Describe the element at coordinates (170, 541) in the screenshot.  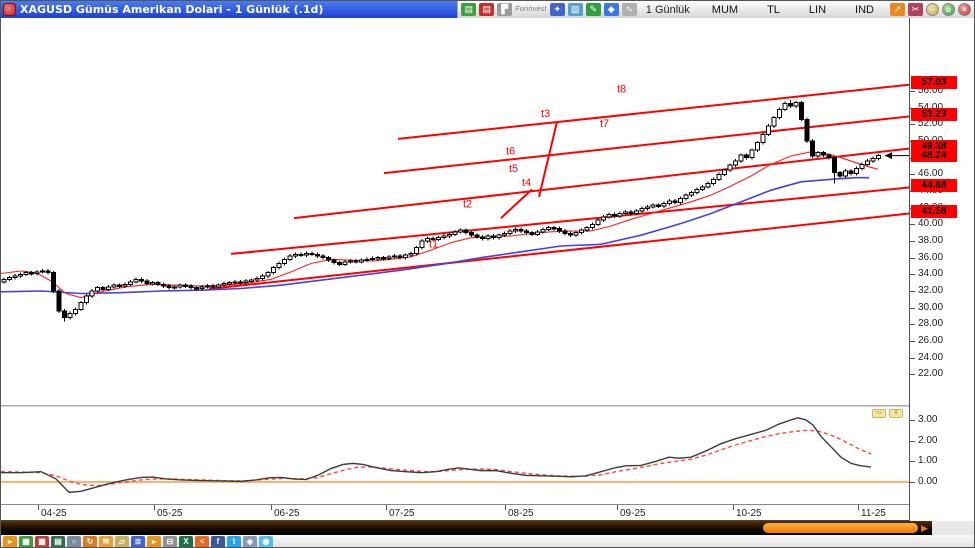
I see `printer-icon: ⊟` at that location.